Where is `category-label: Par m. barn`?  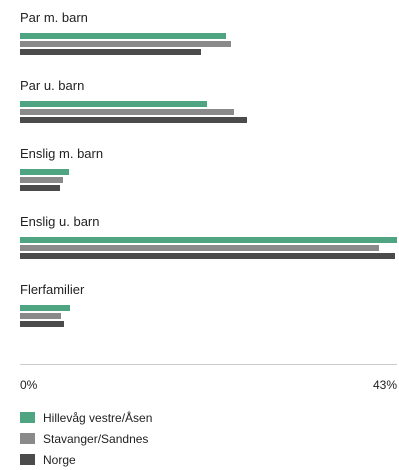
category-label: Par m. barn is located at coordinates (54, 17).